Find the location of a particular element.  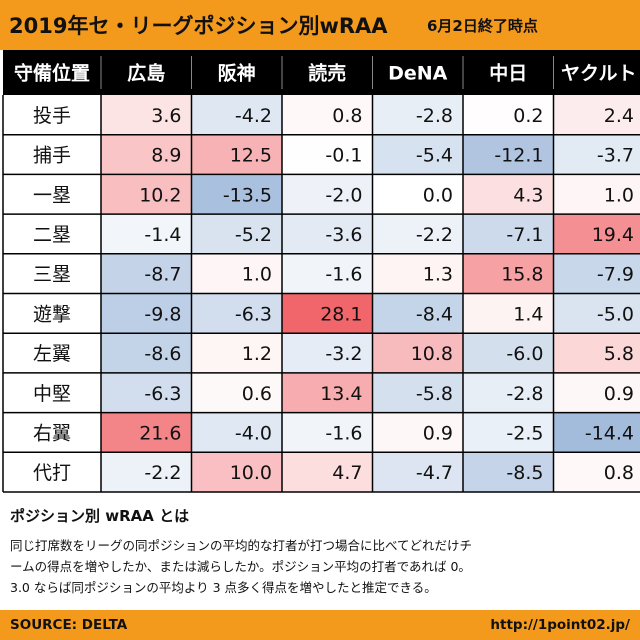

cell-value: -2.0 is located at coordinates (343, 195).